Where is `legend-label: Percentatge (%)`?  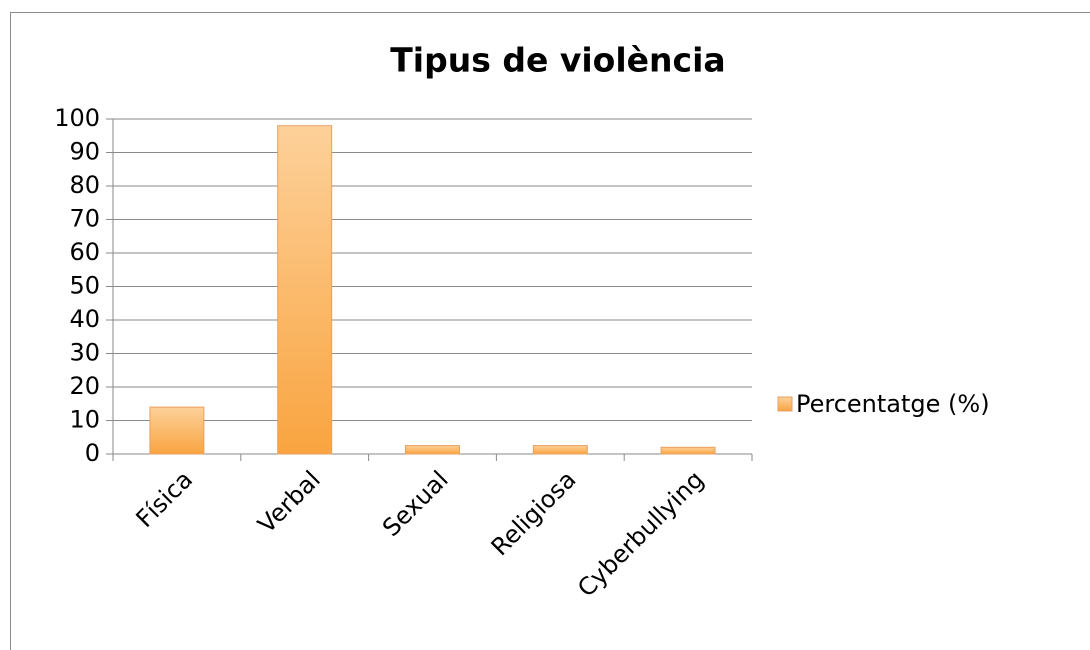 legend-label: Percentatge (%) is located at coordinates (893, 404).